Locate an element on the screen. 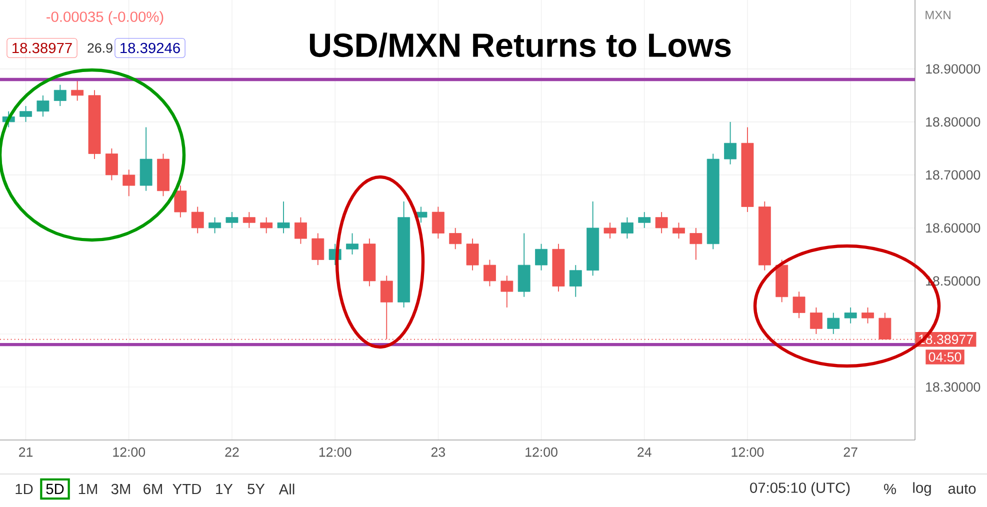 The height and width of the screenshot is (507, 987). text: 07:05:10 (UTC) is located at coordinates (800, 489).